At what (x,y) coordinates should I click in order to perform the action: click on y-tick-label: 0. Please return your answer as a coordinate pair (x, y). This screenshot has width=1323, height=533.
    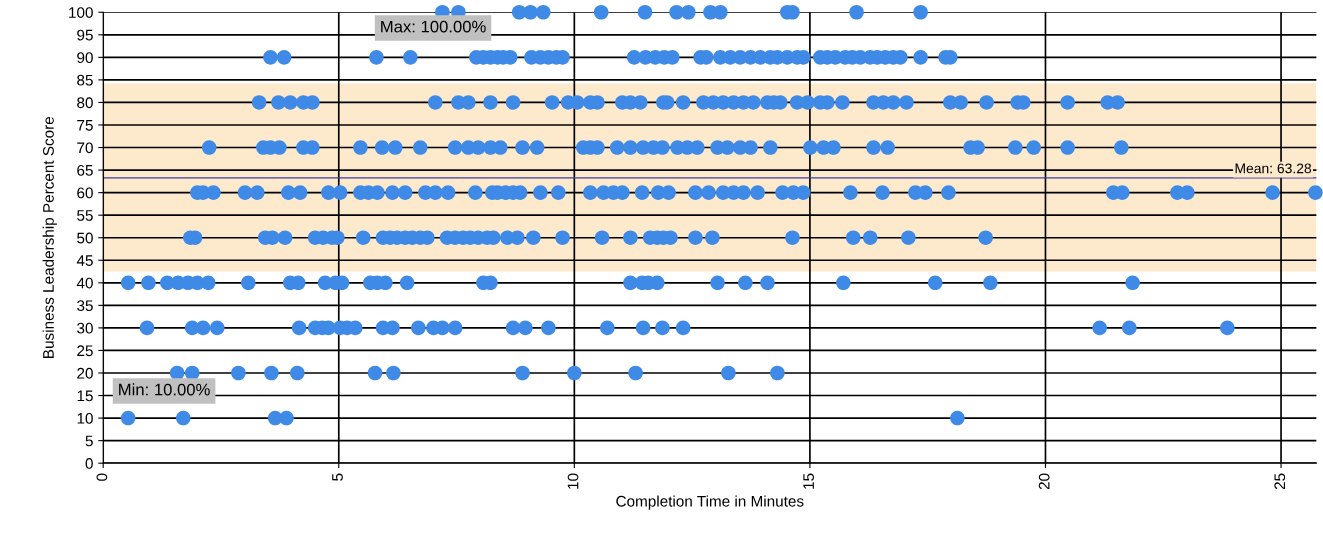
    Looking at the image, I should click on (89, 463).